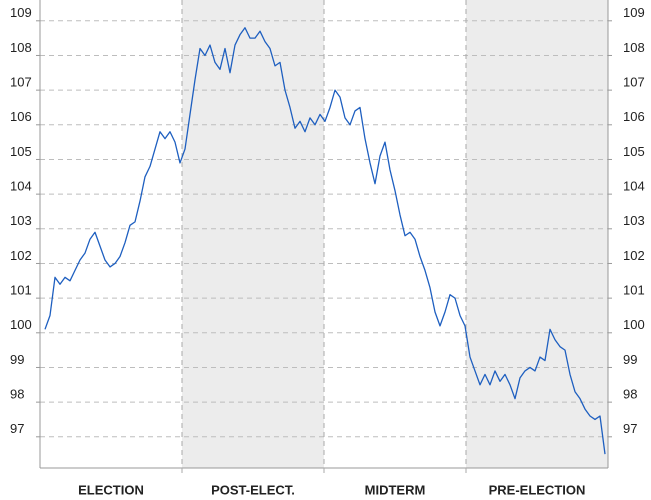  I want to click on x-category-label: ELECTION, so click(111, 489).